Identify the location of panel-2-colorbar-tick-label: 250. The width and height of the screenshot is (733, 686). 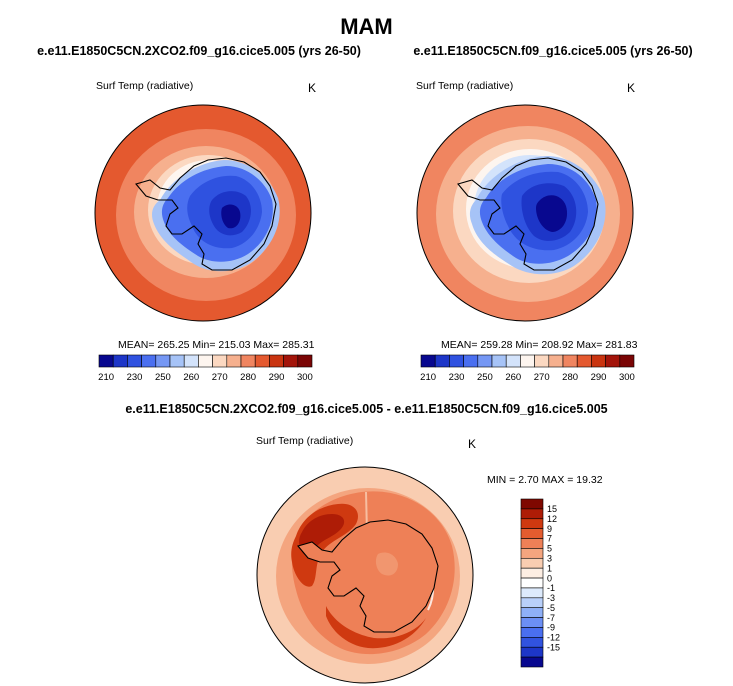
(485, 377).